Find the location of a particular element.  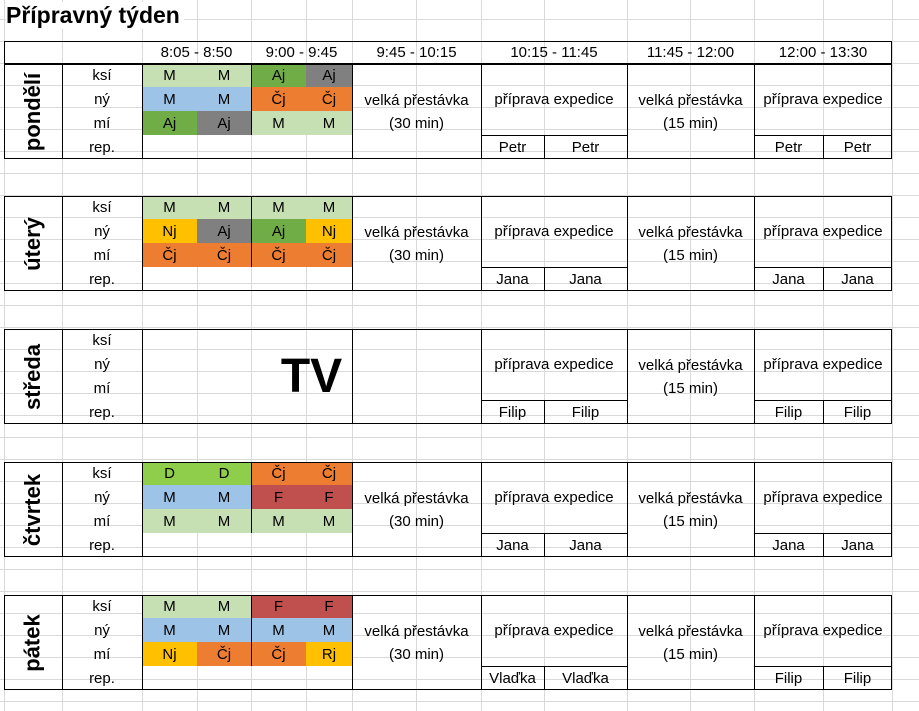

time-header: 9:45 - 10:15 is located at coordinates (416, 52).